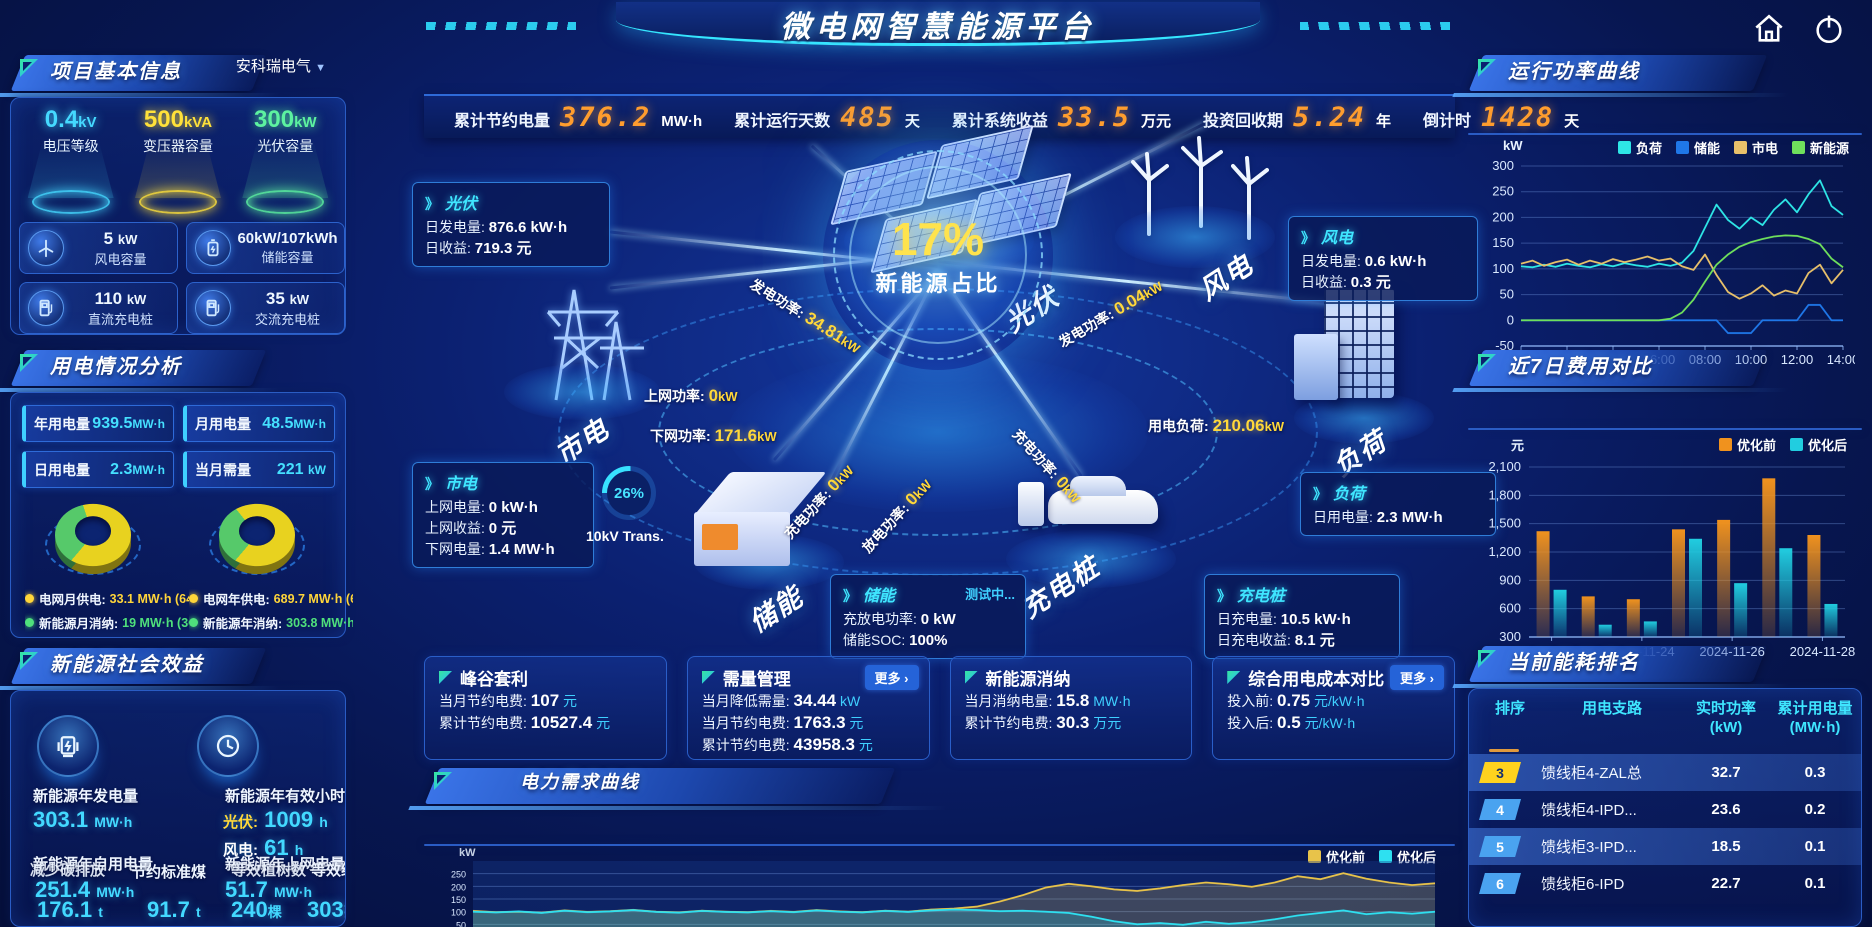 This screenshot has height=927, width=1872. What do you see at coordinates (1733, 147) in the screenshot?
I see `power-legend: 负荷 储能 市电 新能源` at bounding box center [1733, 147].